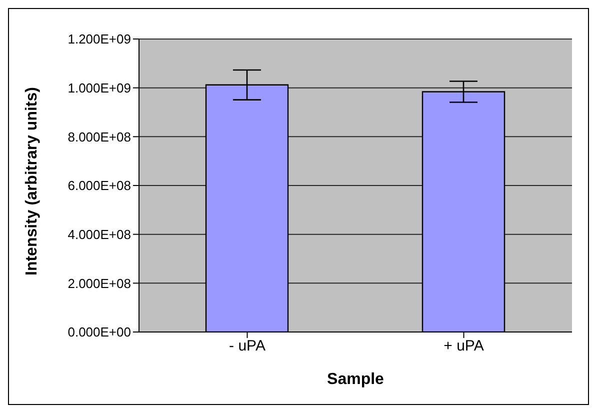  Describe the element at coordinates (355, 379) in the screenshot. I see `x-axis-title: Sample` at that location.